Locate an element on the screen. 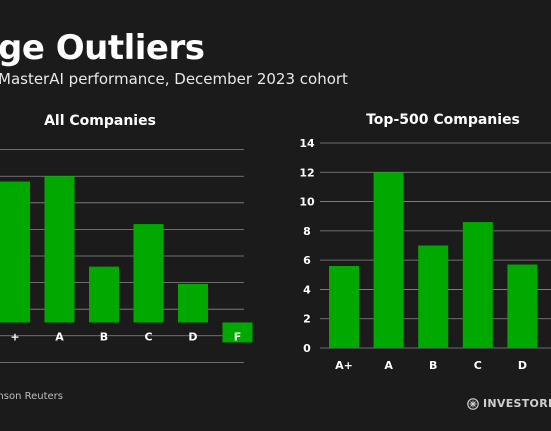  y-tick-label: 4 is located at coordinates (307, 289).